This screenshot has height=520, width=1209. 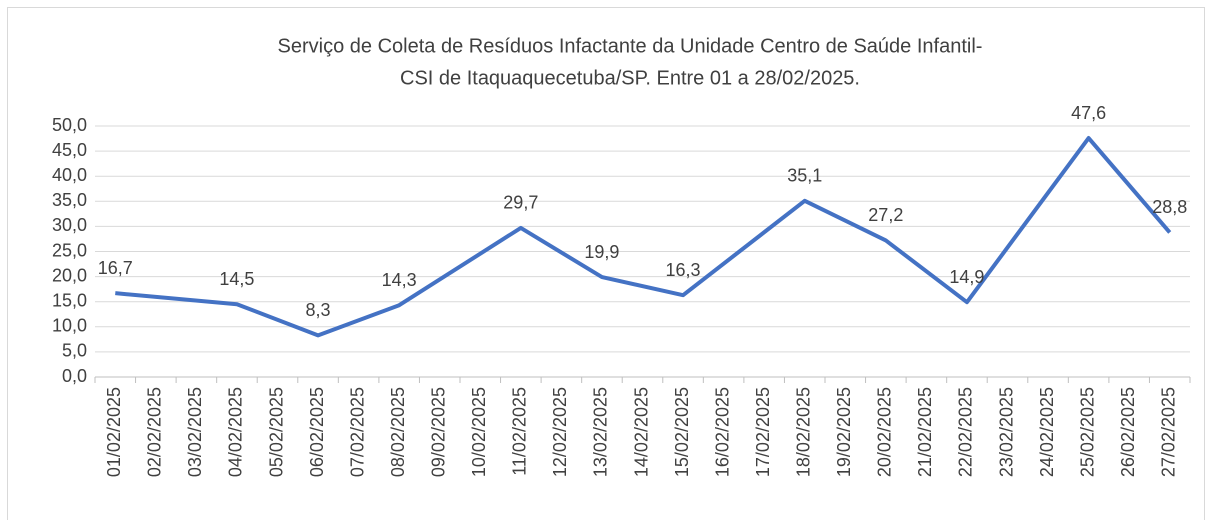 What do you see at coordinates (69, 175) in the screenshot?
I see `y-tick-label: 40,0` at bounding box center [69, 175].